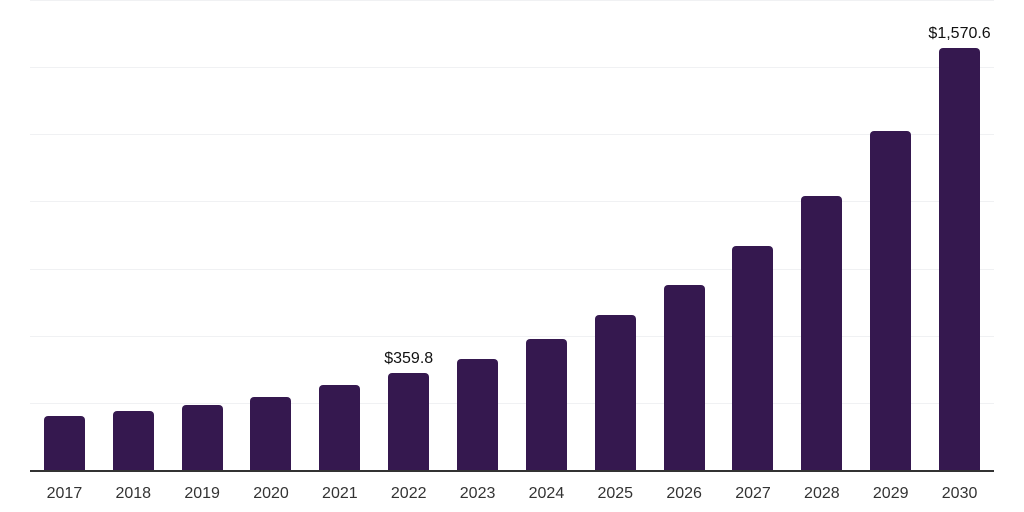 The width and height of the screenshot is (1024, 512). I want to click on x-axis-line, so click(512, 471).